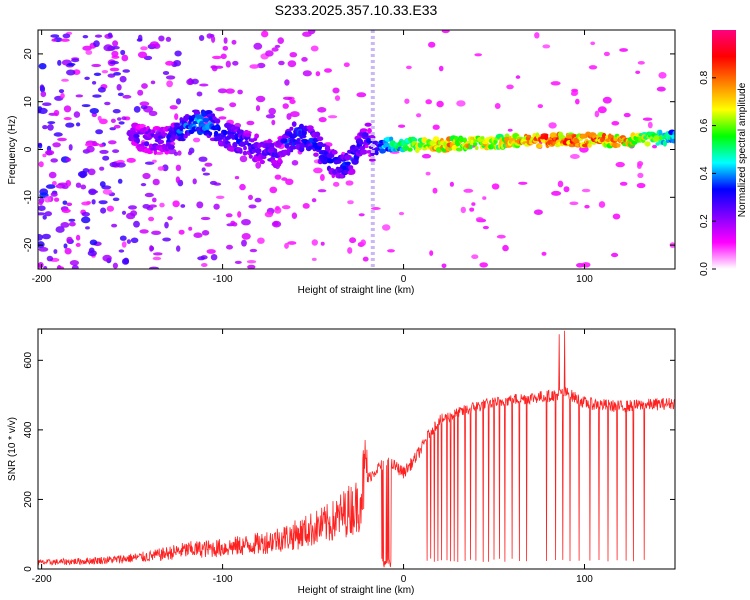 The image size is (750, 600). What do you see at coordinates (404, 579) in the screenshot?
I see `x-tick-label: 0` at bounding box center [404, 579].